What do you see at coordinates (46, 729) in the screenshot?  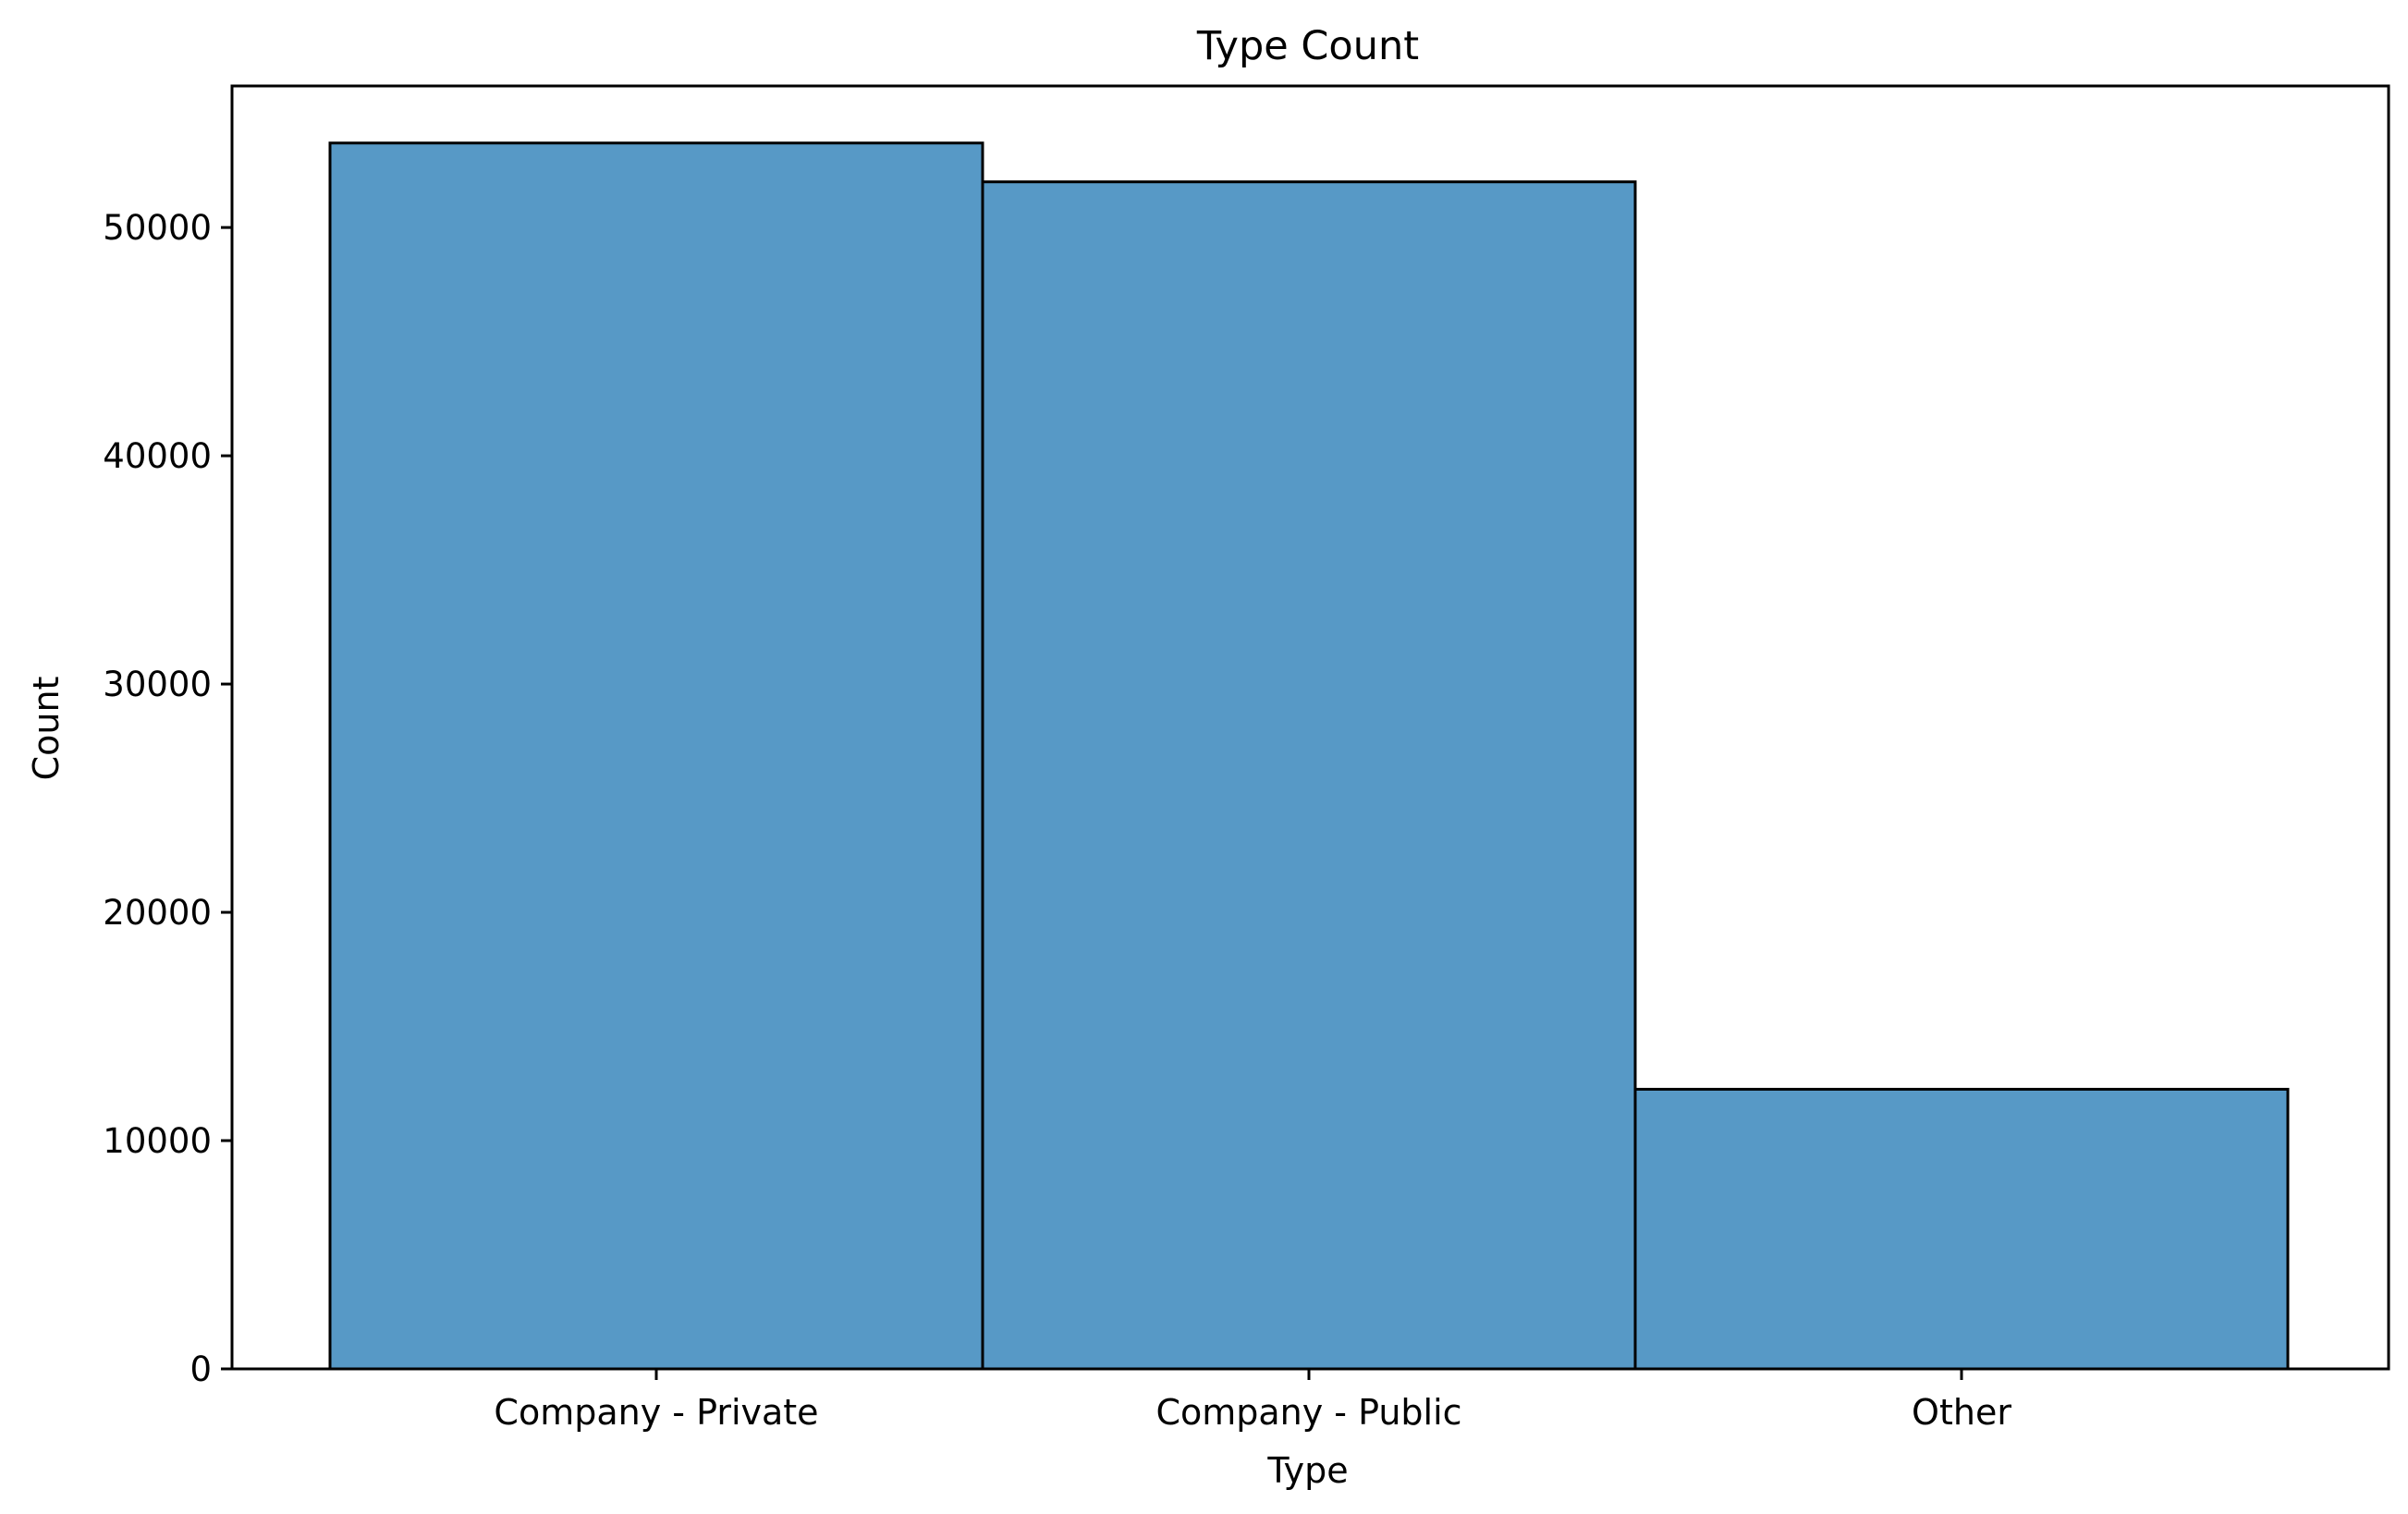 I see `y-axis-label: Count` at bounding box center [46, 729].